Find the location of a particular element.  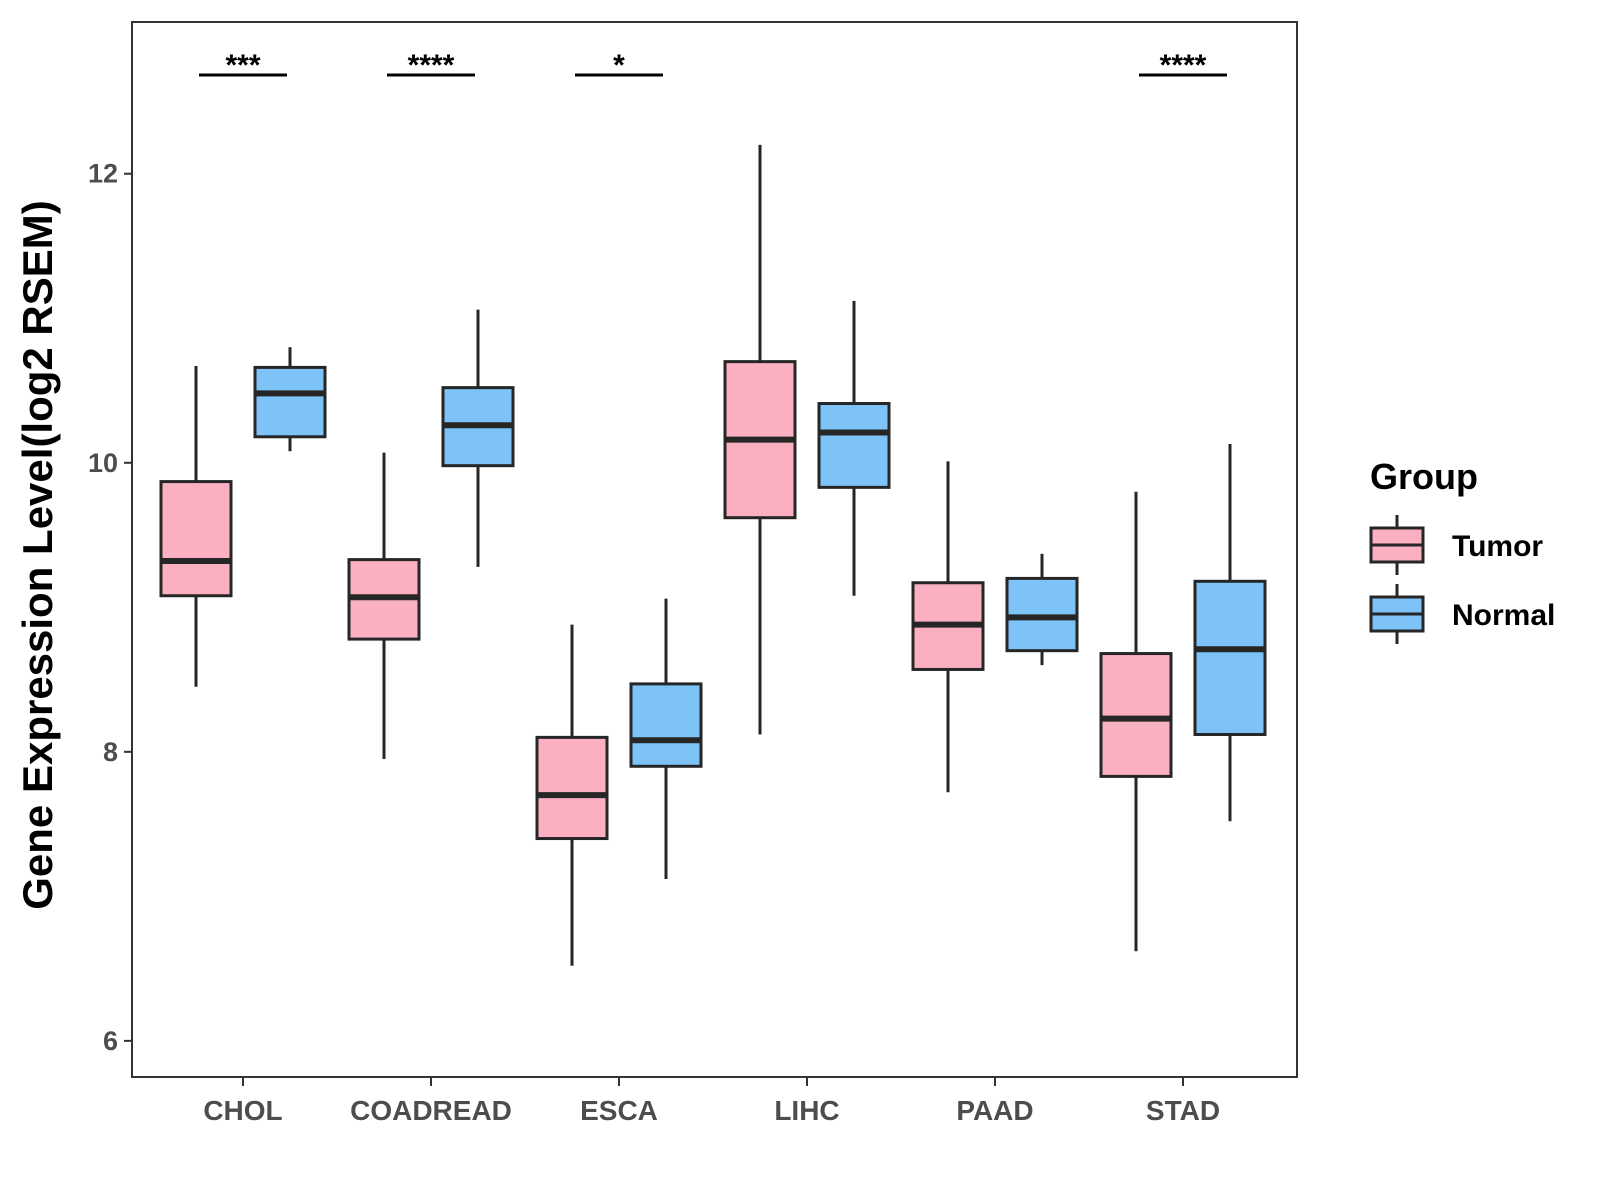

x-tick-label: LIHC is located at coordinates (806, 1110).